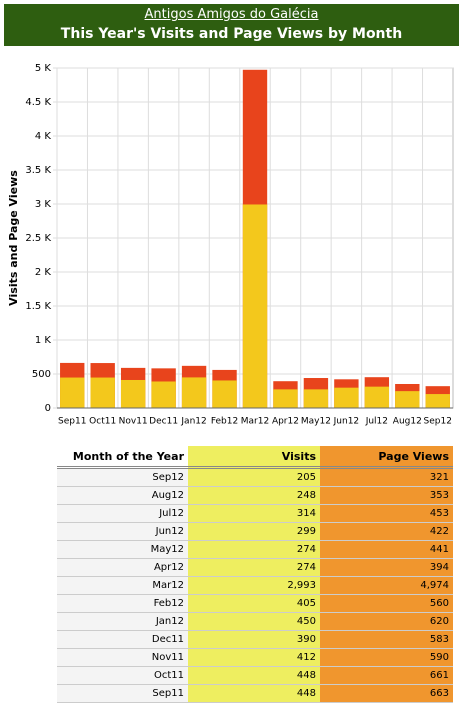  Describe the element at coordinates (386, 657) in the screenshot. I see `table-cell: 590` at that location.